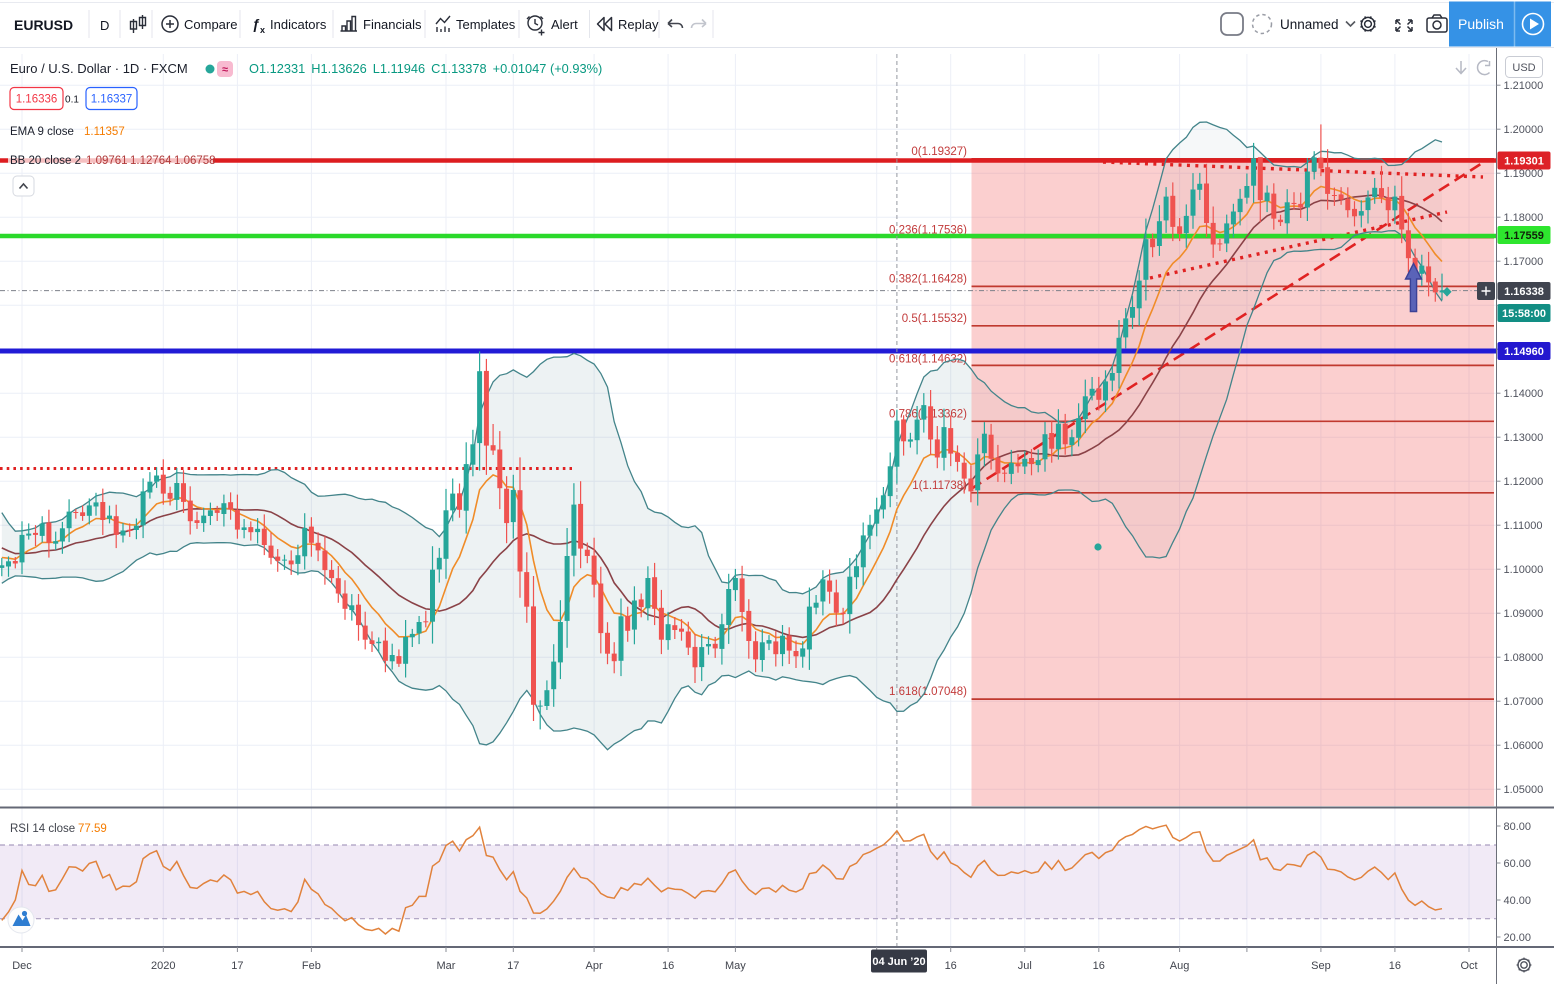  Describe the element at coordinates (928, 279) in the screenshot. I see `svg-text: 0.382(1.16428)` at that location.